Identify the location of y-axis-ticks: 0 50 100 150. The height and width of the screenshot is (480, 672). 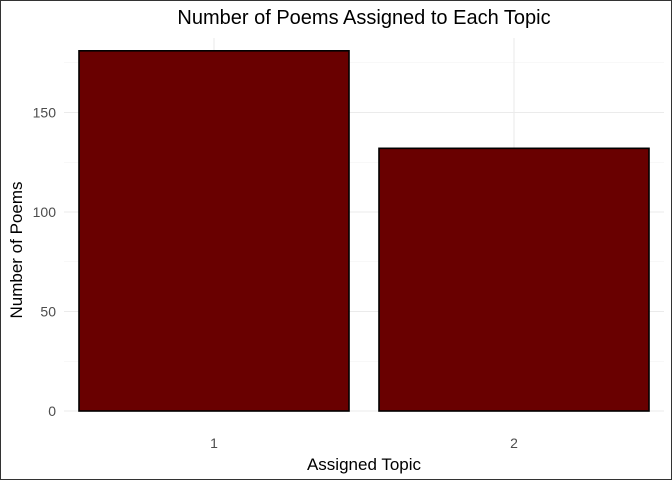
(45, 262).